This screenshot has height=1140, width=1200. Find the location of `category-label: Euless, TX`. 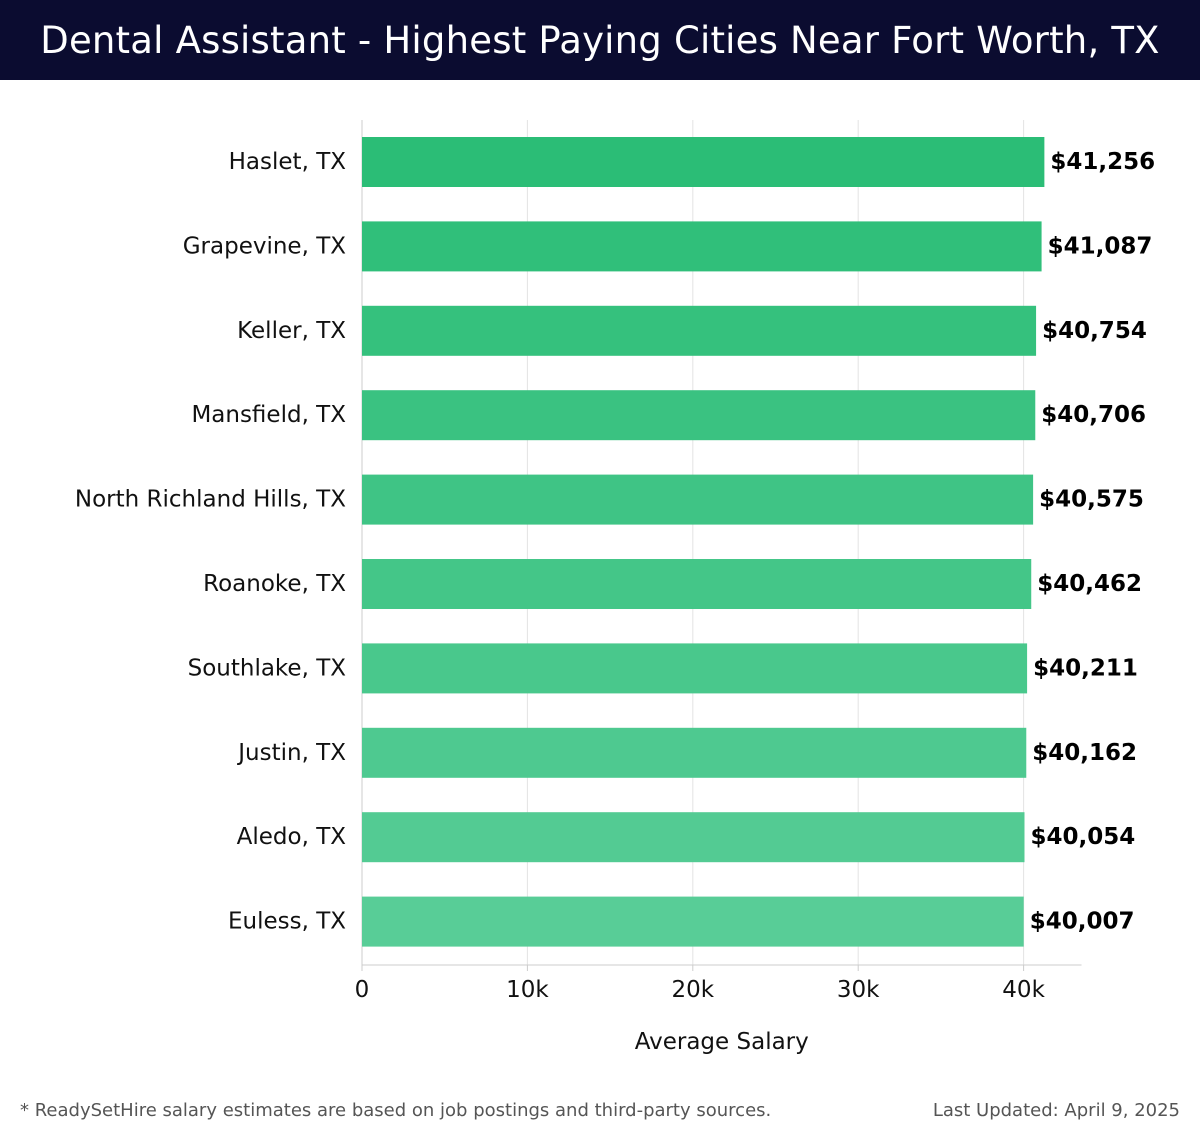

category-label: Euless, TX is located at coordinates (287, 922).